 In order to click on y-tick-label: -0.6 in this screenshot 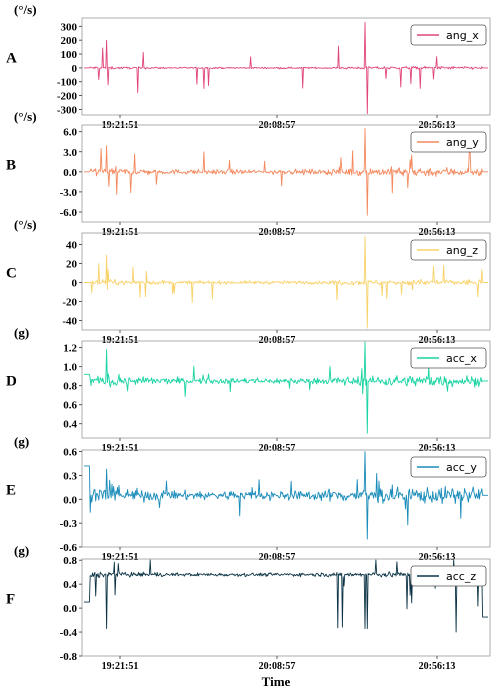, I will do `click(69, 548)`.